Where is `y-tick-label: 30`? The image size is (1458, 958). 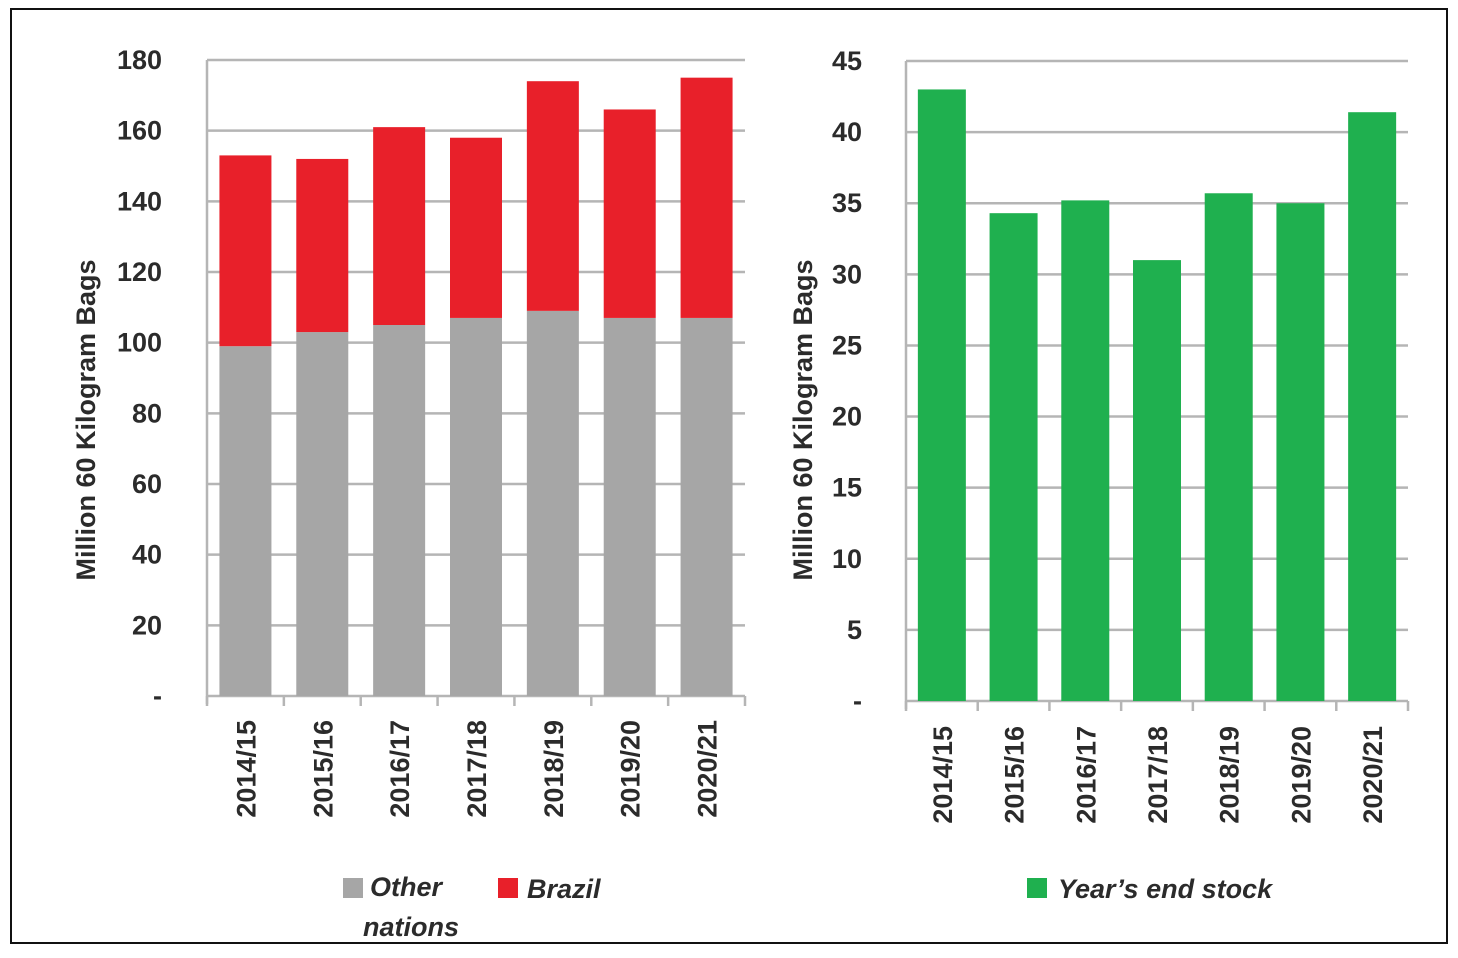
y-tick-label: 30 is located at coordinates (847, 274).